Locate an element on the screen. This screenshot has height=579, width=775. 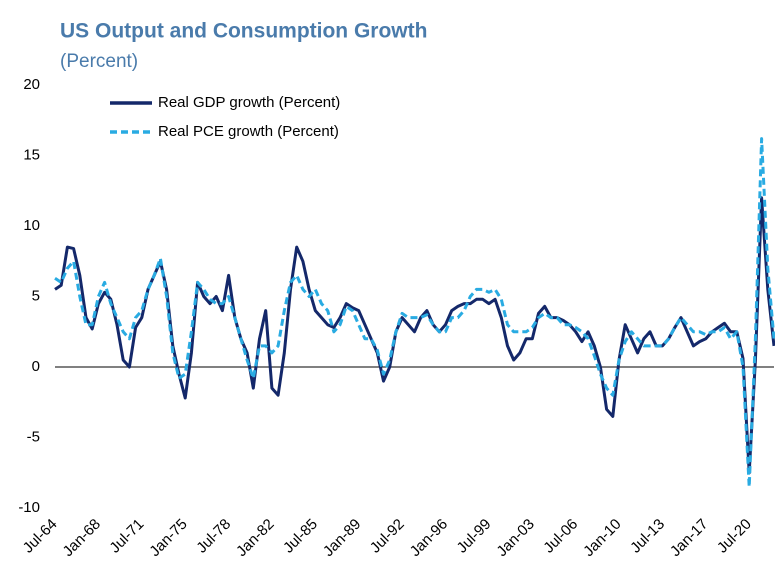
x-tick-label: Jan-17 is located at coordinates (689, 538).